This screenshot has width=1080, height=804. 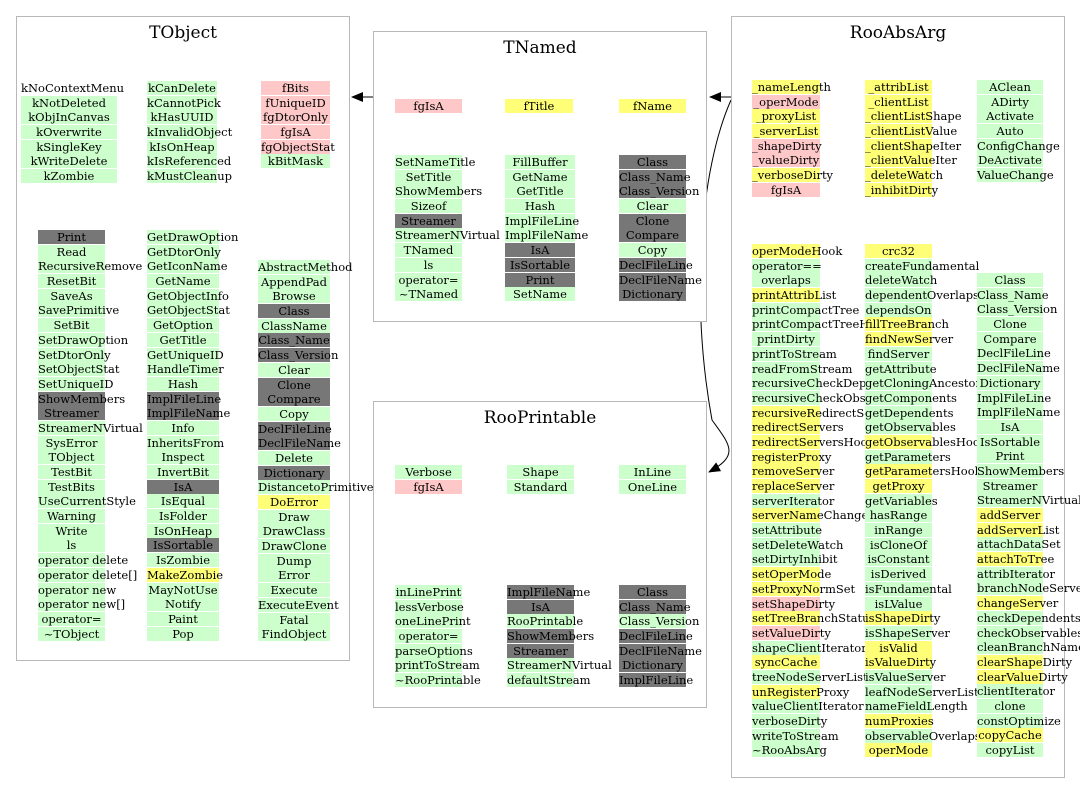 What do you see at coordinates (76, 383) in the screenshot?
I see `method-item: SetUniqueID` at bounding box center [76, 383].